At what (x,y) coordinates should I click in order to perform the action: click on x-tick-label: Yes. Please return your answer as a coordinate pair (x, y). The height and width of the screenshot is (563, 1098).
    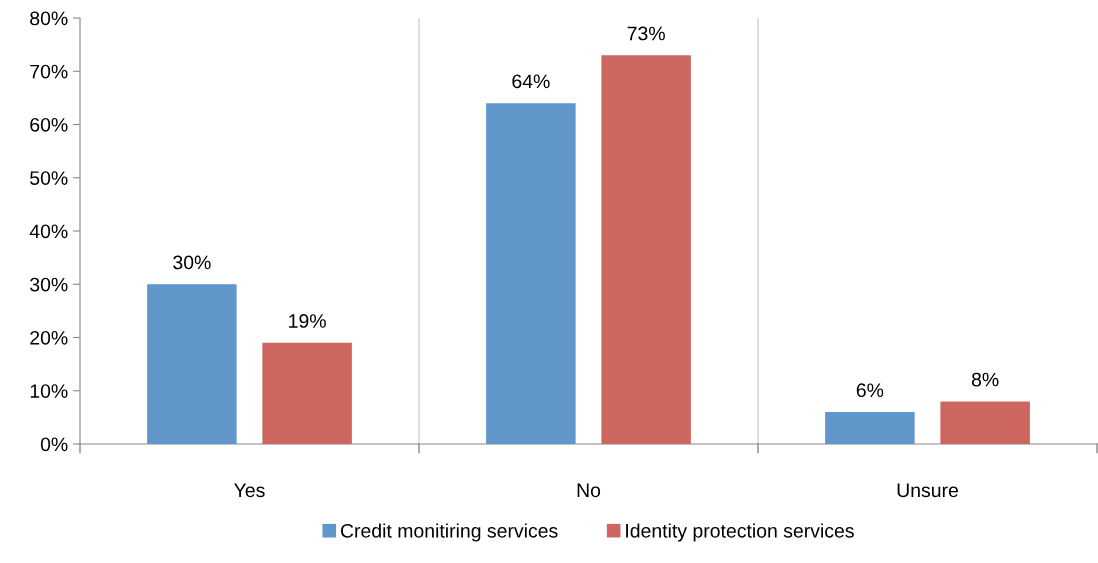
    Looking at the image, I should click on (249, 490).